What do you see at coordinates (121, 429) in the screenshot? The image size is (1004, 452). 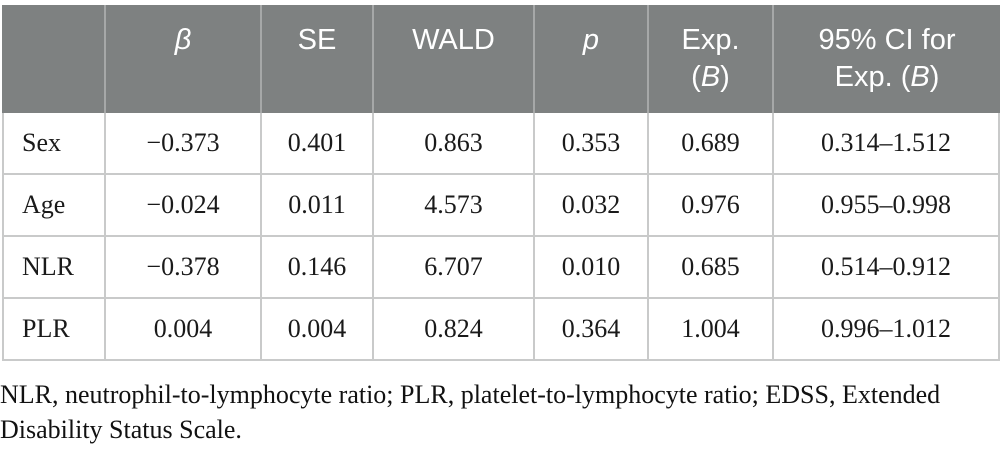 I see `footnote-line-2: Disability Status Scale.` at bounding box center [121, 429].